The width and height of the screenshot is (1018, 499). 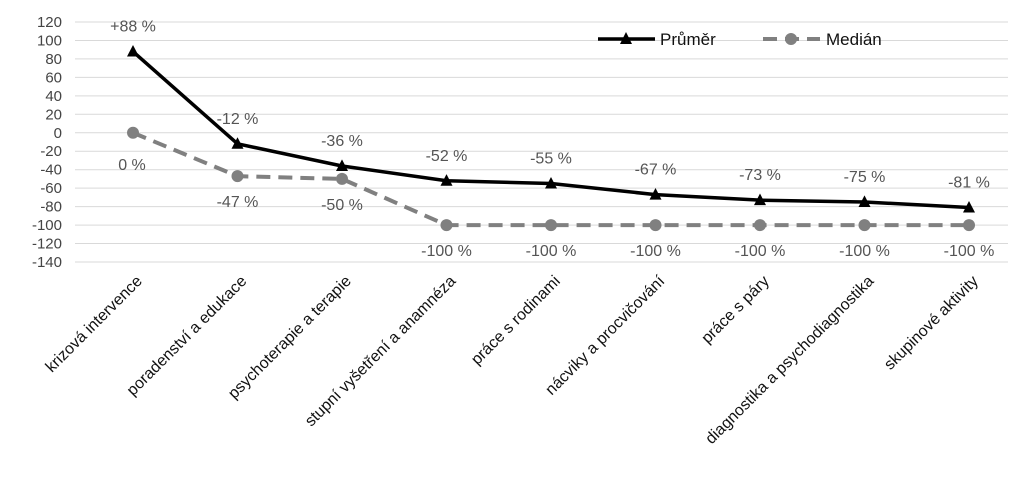 What do you see at coordinates (132, 165) in the screenshot?
I see `median-data-label: 0 %` at bounding box center [132, 165].